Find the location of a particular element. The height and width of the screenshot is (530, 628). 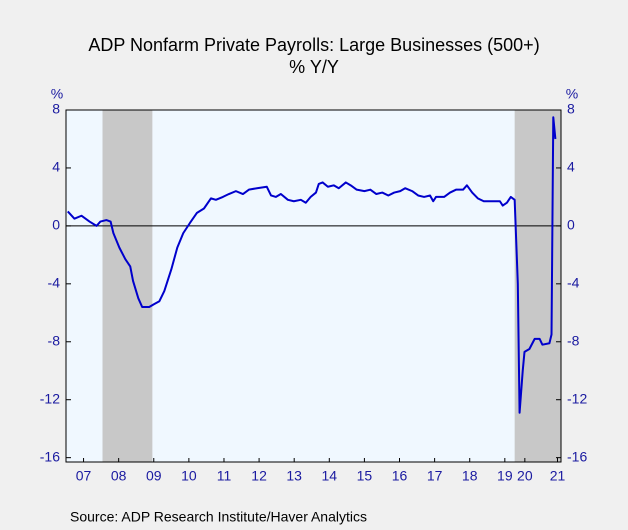

x-tick-label: 21 is located at coordinates (558, 476).